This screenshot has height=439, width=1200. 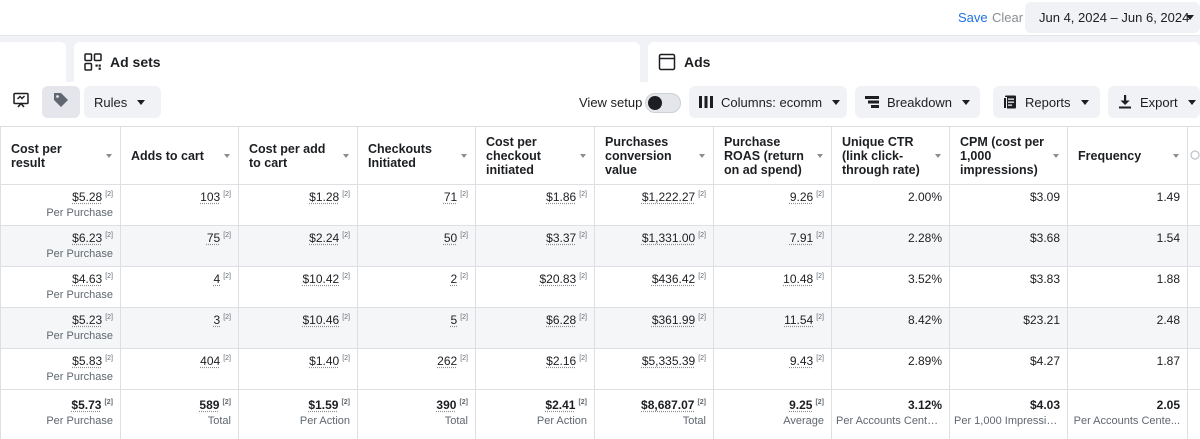 I want to click on total-cost-per-add-cell: $1.59 [2] Per Action, so click(x=298, y=414).